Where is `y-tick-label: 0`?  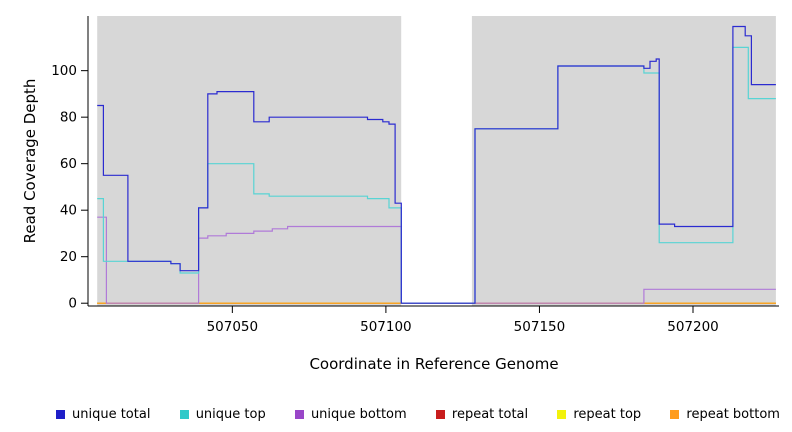 y-tick-label: 0 is located at coordinates (72, 304).